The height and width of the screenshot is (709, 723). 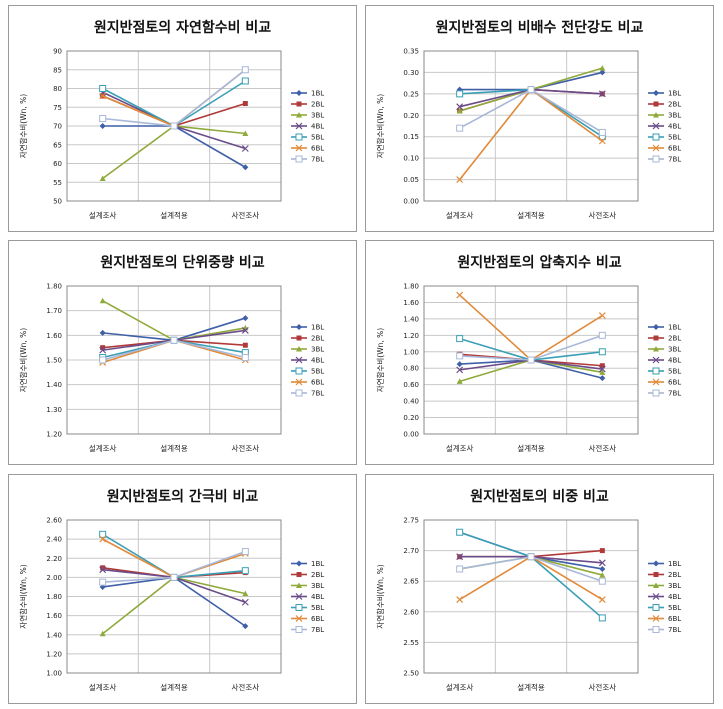 I want to click on y-tick-label: 75, so click(x=57, y=108).